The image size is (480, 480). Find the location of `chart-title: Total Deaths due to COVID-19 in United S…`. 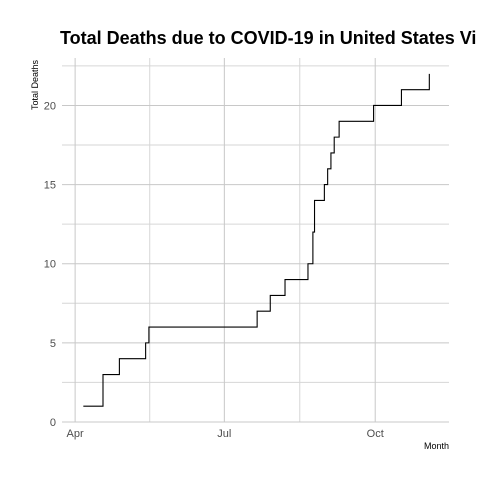

chart-title: Total Deaths due to COVID-19 in United S… is located at coordinates (268, 38).